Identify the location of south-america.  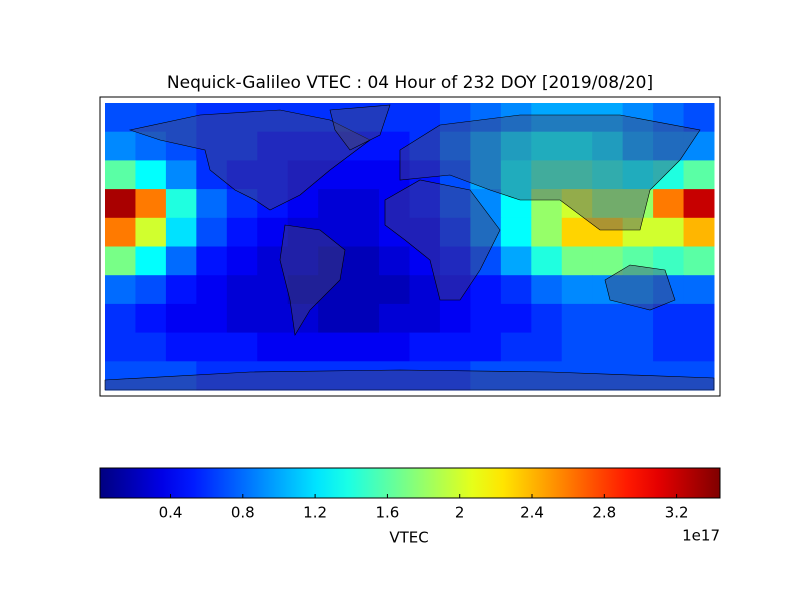
(312, 280).